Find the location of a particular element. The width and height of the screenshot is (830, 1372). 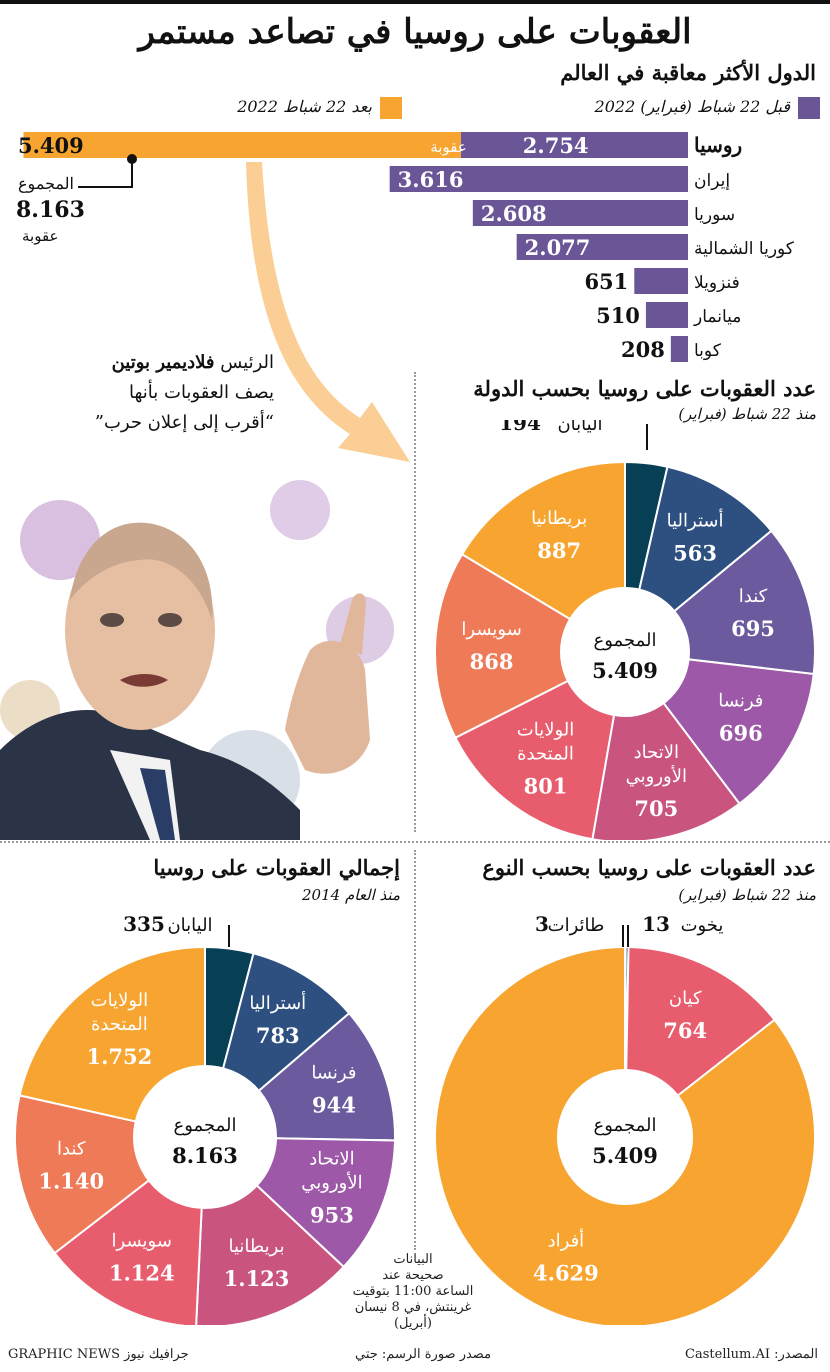

slice-value: 783 is located at coordinates (278, 1035).